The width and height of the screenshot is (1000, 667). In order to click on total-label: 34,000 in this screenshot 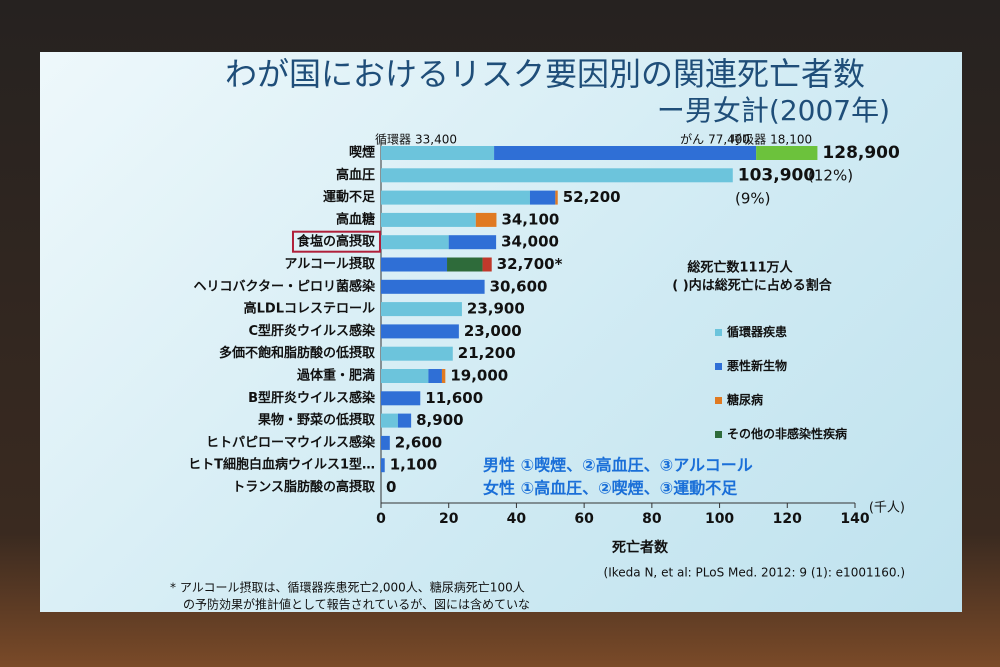, I will do `click(530, 242)`.